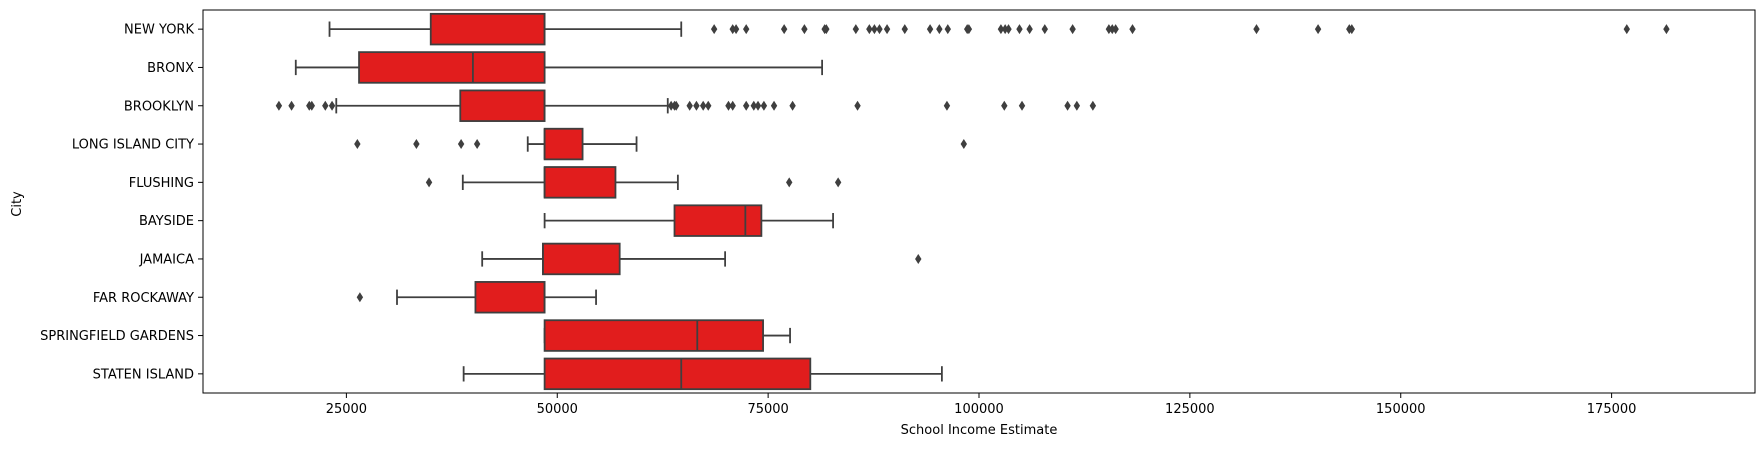 This screenshot has width=1763, height=452. Describe the element at coordinates (170, 68) in the screenshot. I see `y-tick-label: BRONX` at that location.